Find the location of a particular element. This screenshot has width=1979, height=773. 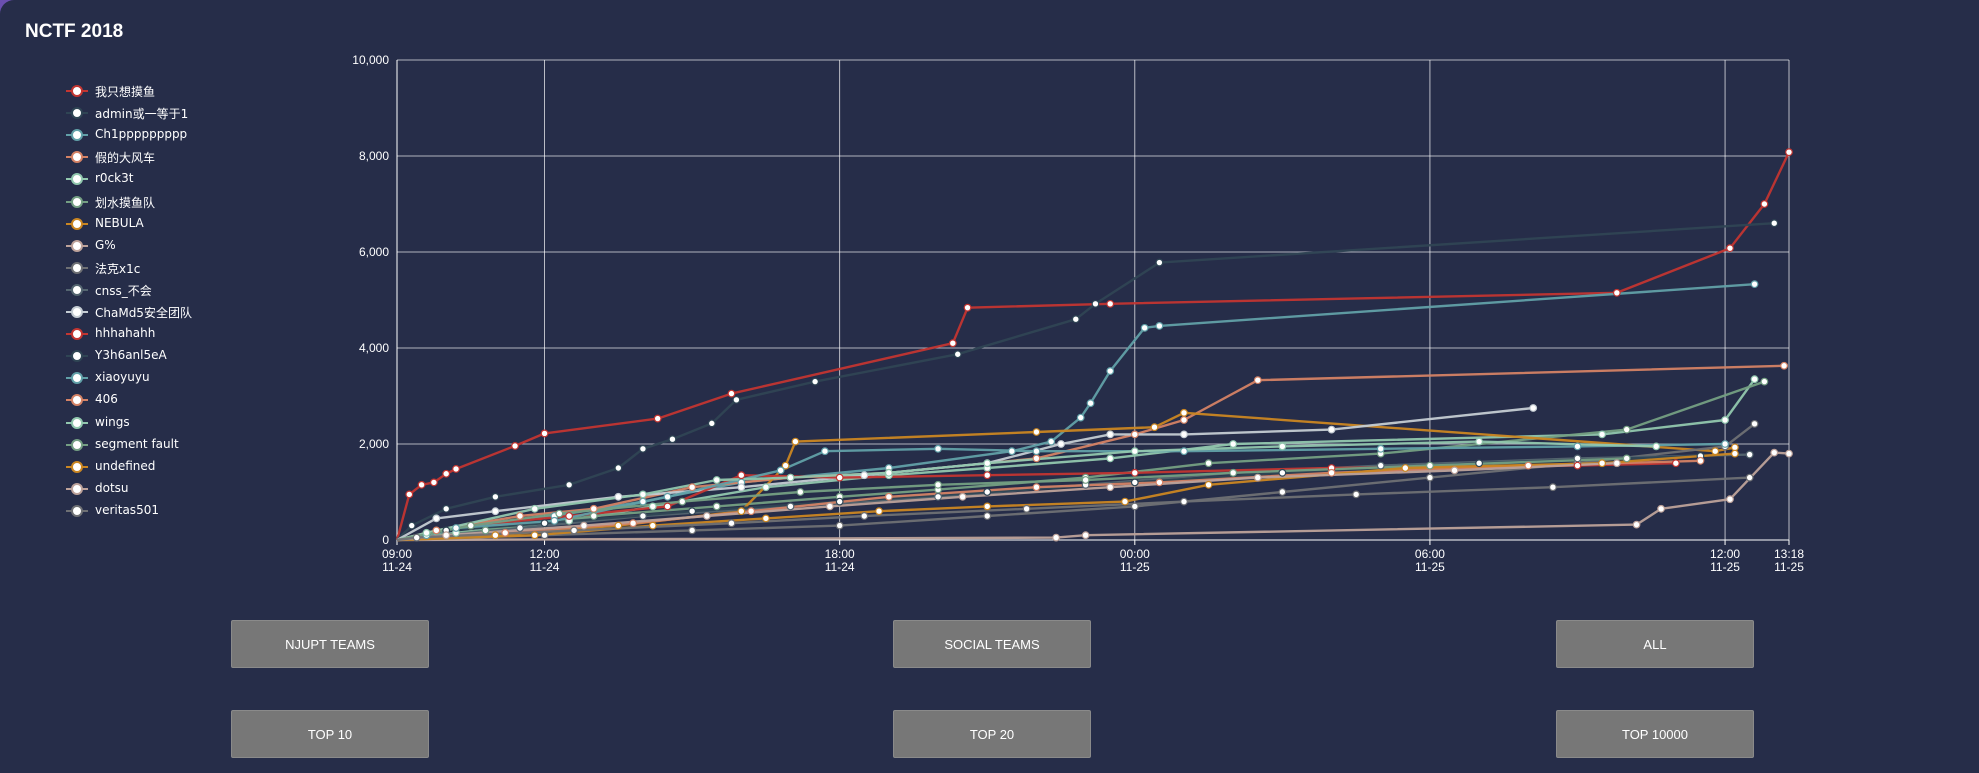

x-tick-time-label: 06:00 is located at coordinates (1430, 554).